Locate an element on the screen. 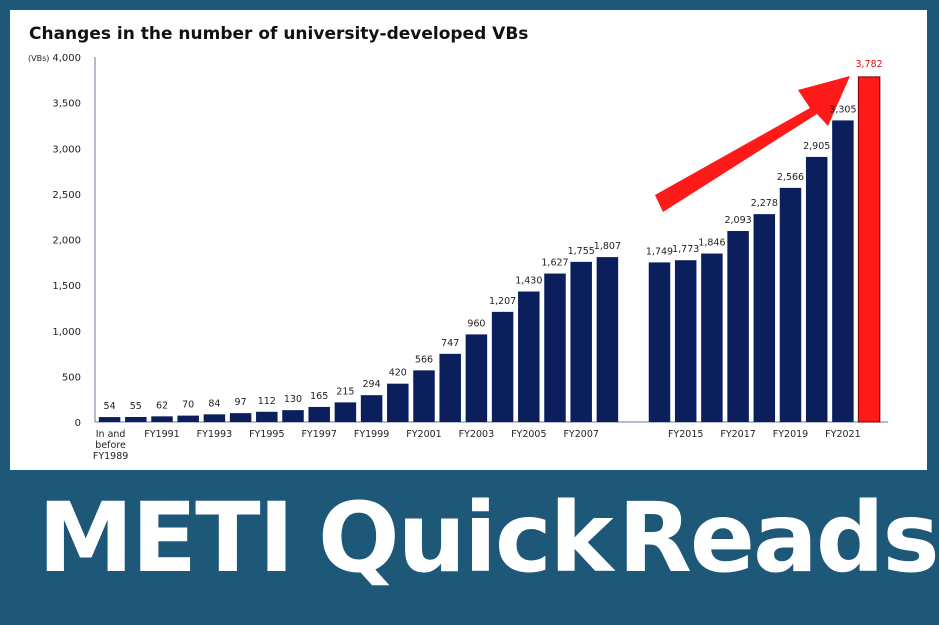 Image resolution: width=939 pixels, height=625 pixels. x-tick-label: FY2019 is located at coordinates (790, 434).